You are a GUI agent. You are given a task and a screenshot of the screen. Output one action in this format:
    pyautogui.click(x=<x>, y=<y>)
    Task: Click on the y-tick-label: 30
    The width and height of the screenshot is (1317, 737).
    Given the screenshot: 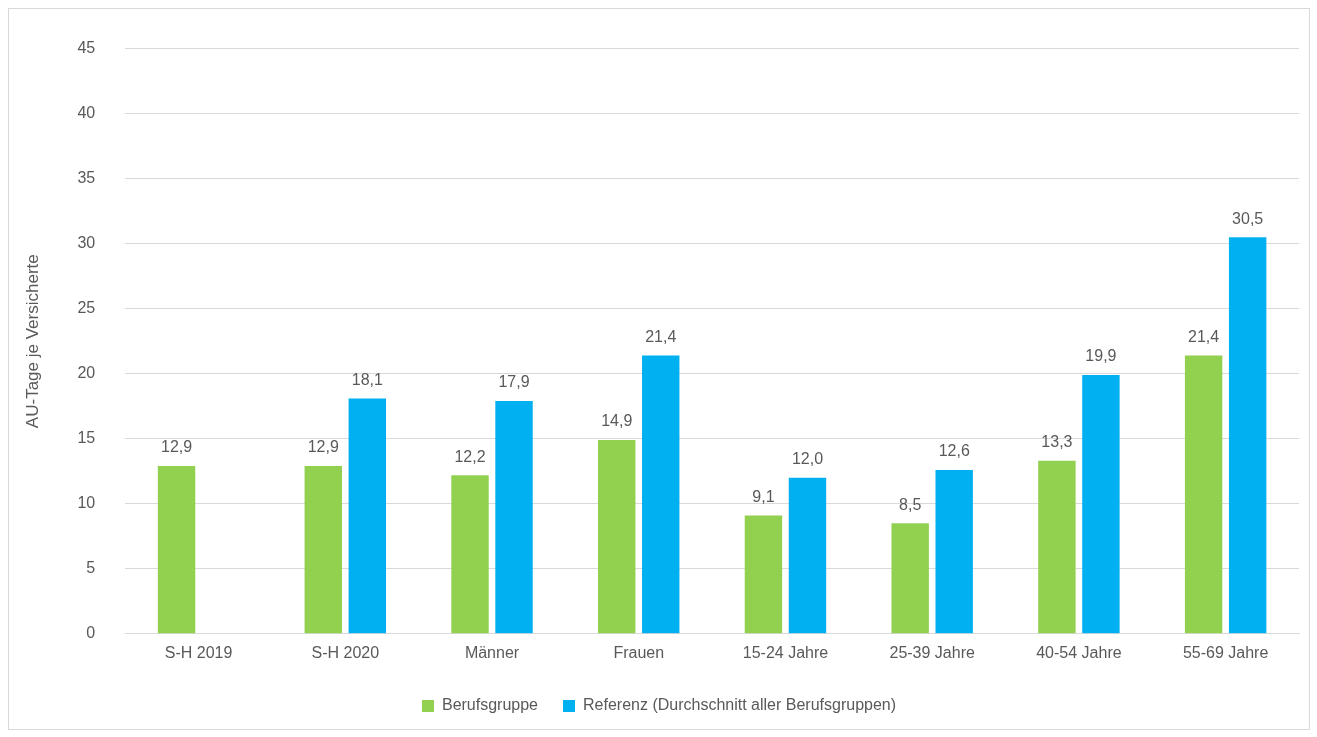 What is the action you would take?
    pyautogui.click(x=86, y=243)
    